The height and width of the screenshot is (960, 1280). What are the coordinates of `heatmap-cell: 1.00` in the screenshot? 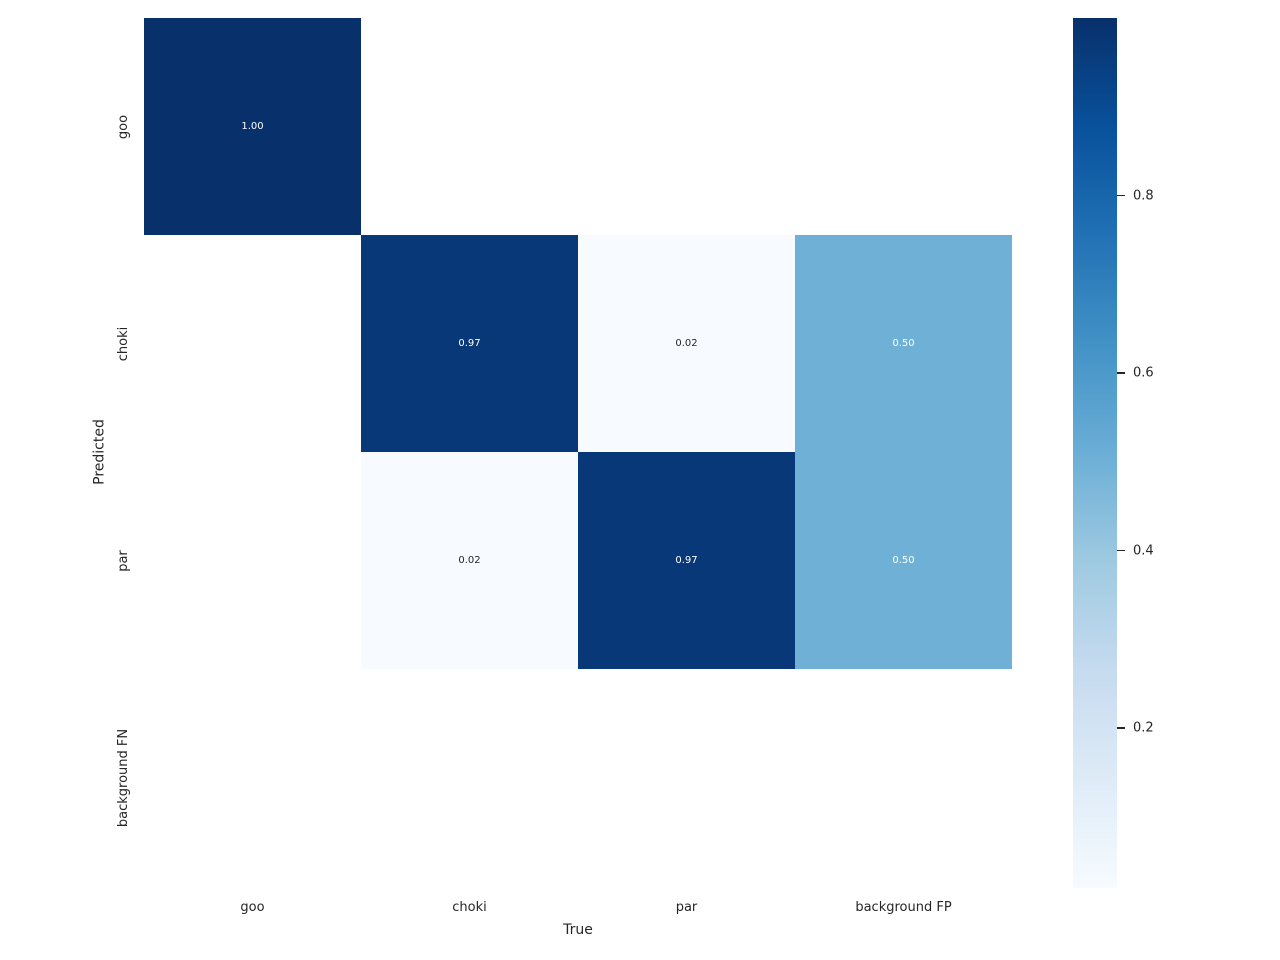 It's located at (252, 126).